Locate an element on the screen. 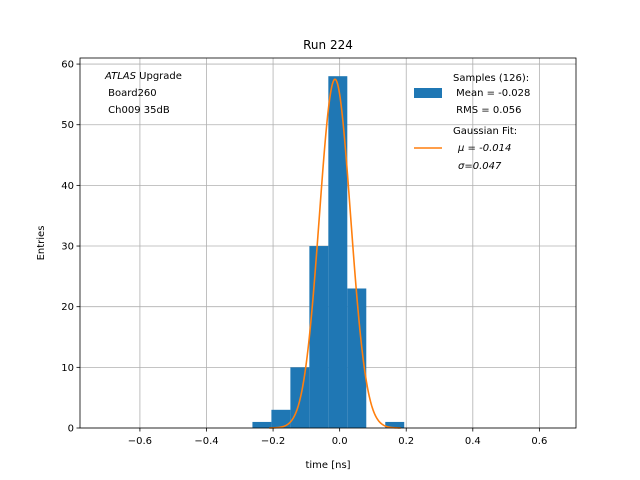  x-tick-label-6: 0.6 is located at coordinates (539, 441).